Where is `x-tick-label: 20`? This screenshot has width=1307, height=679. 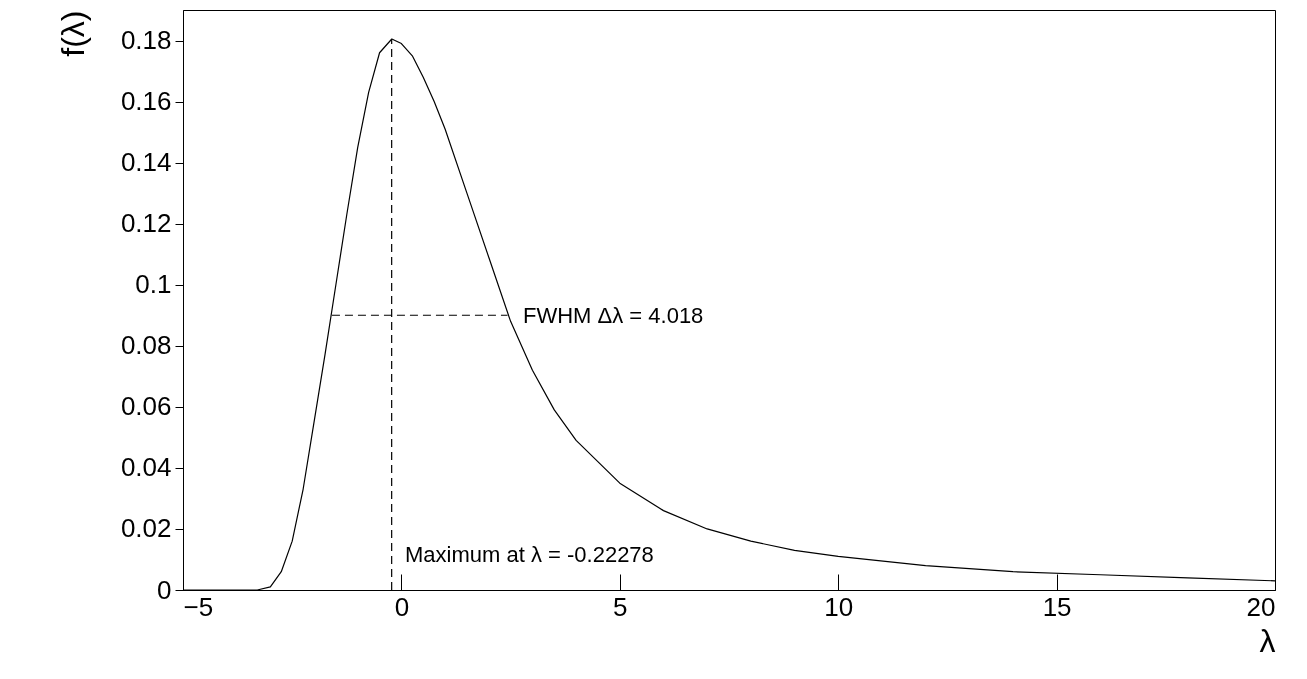
x-tick-label: 20 is located at coordinates (1261, 606).